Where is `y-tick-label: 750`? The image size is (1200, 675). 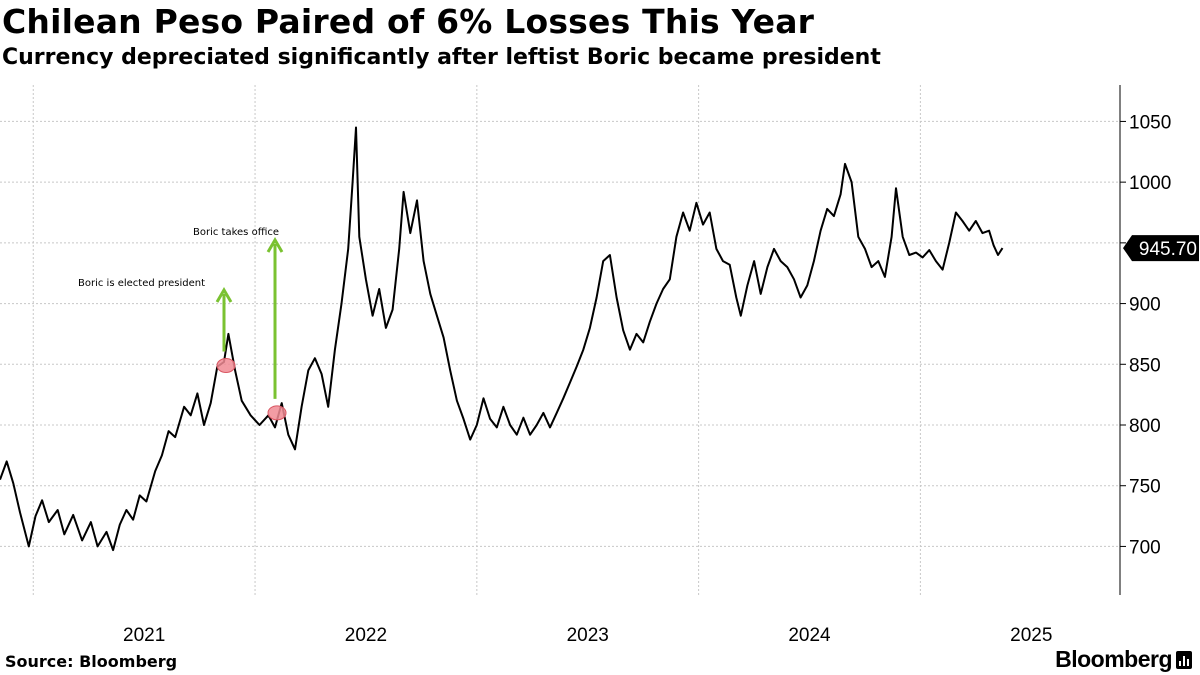 y-tick-label: 750 is located at coordinates (1145, 487).